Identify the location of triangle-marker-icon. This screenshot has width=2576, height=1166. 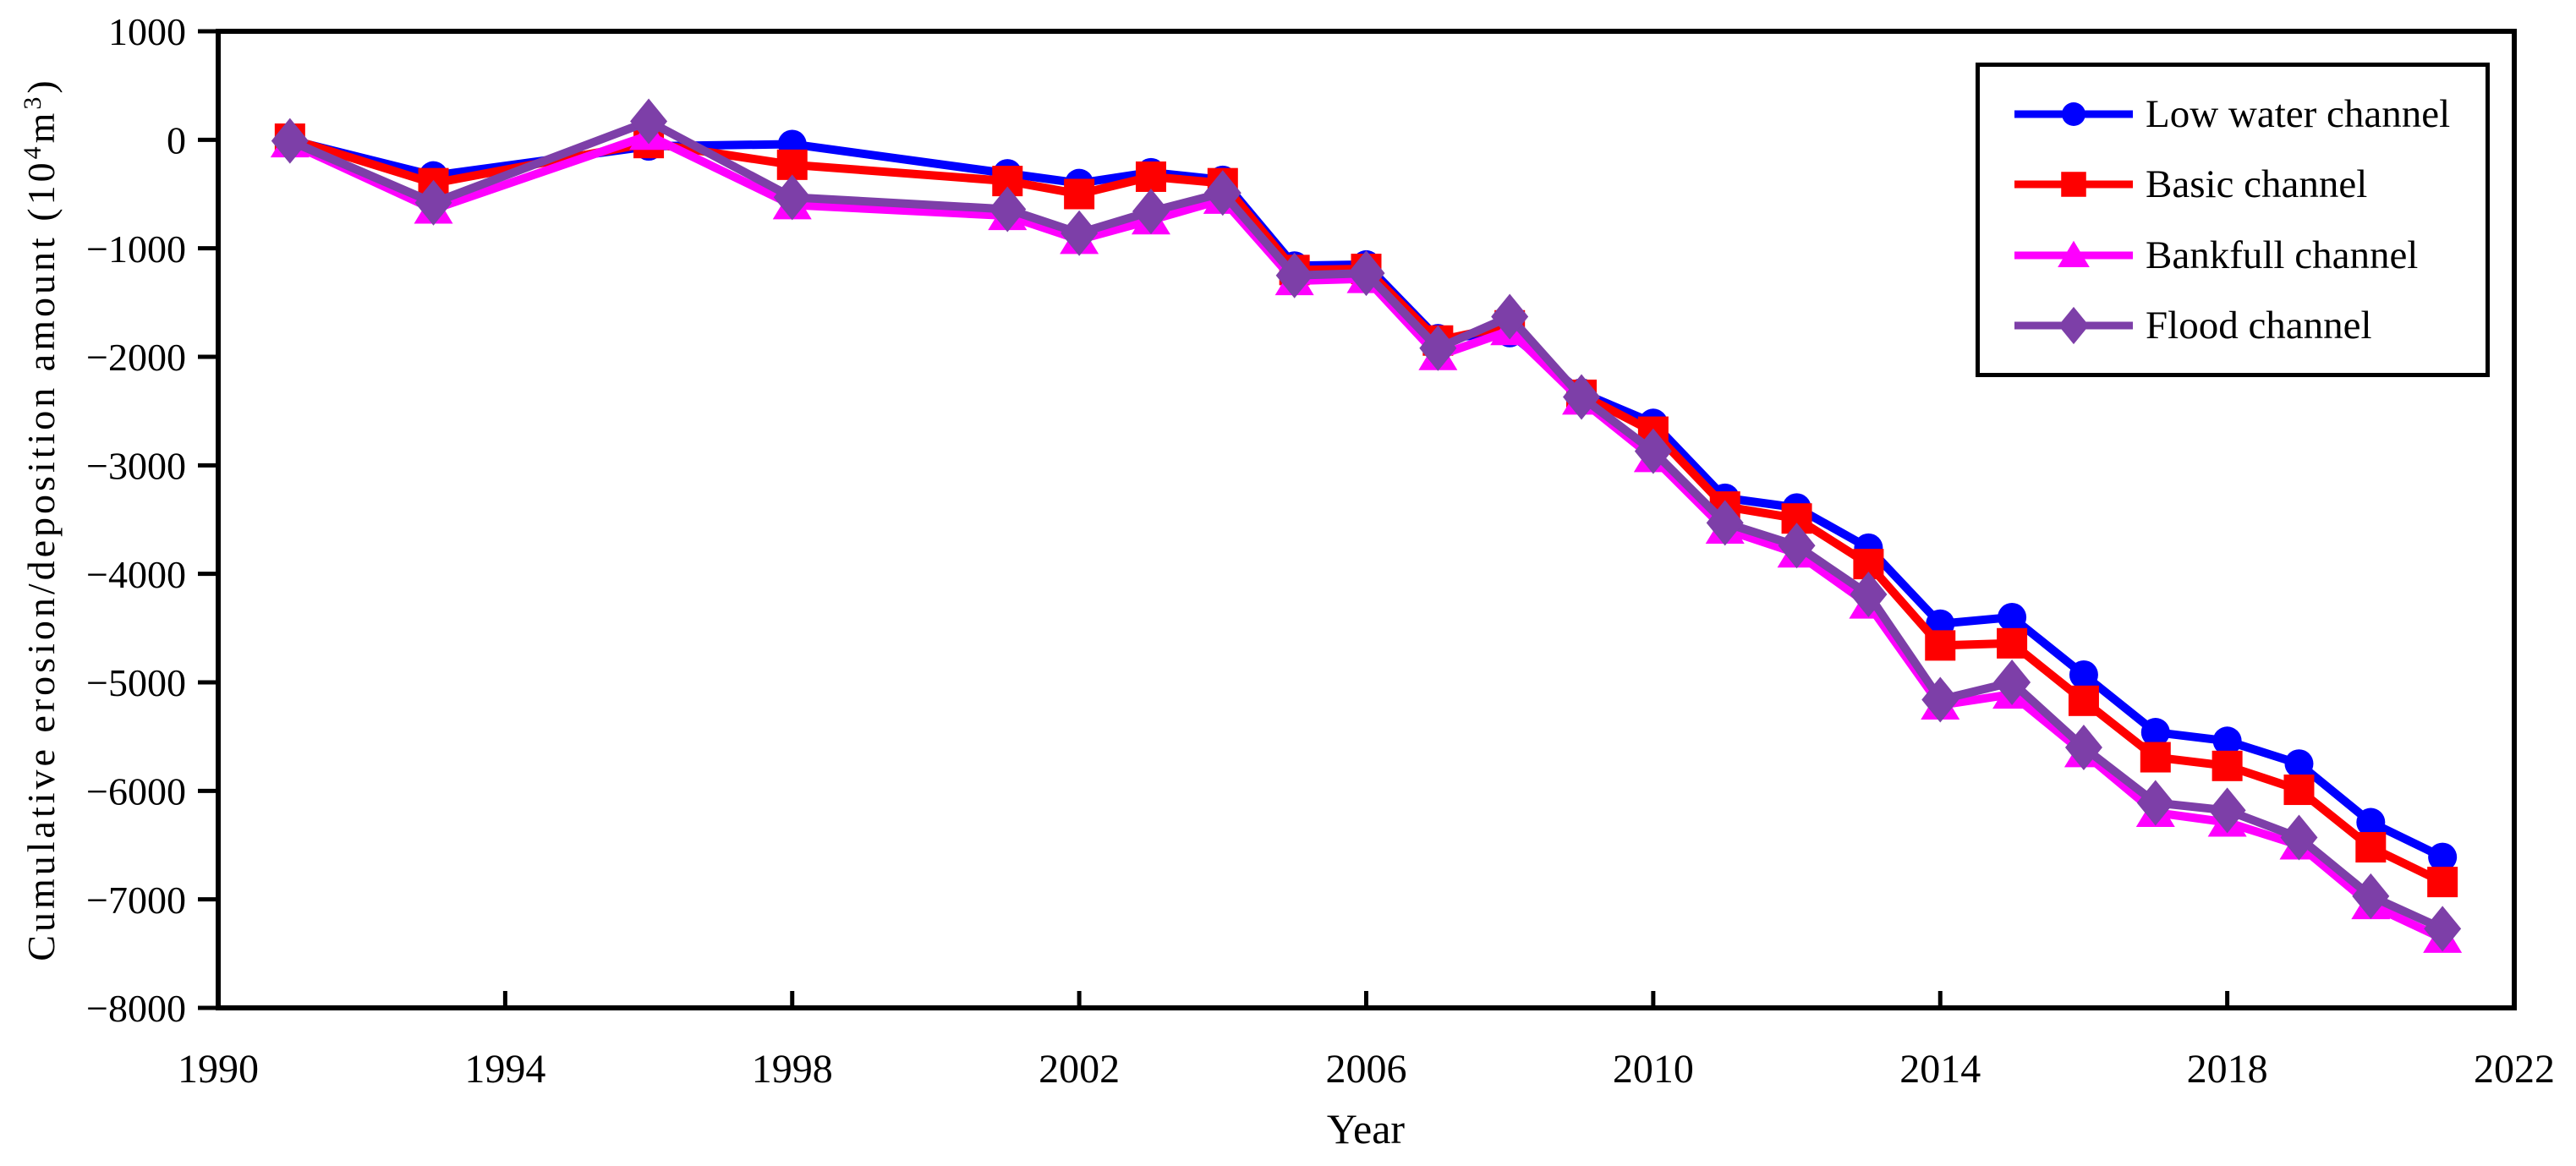
(2073, 253).